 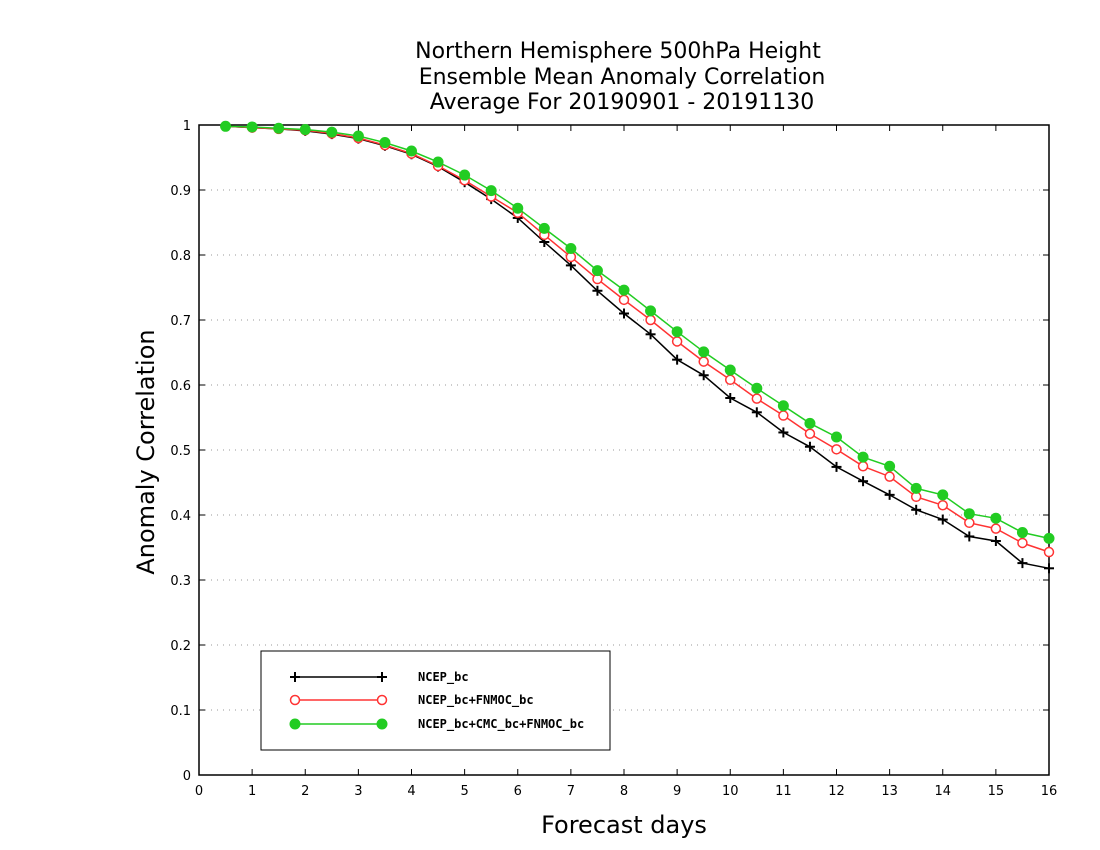 What do you see at coordinates (624, 791) in the screenshot?
I see `x-tick-label: 8` at bounding box center [624, 791].